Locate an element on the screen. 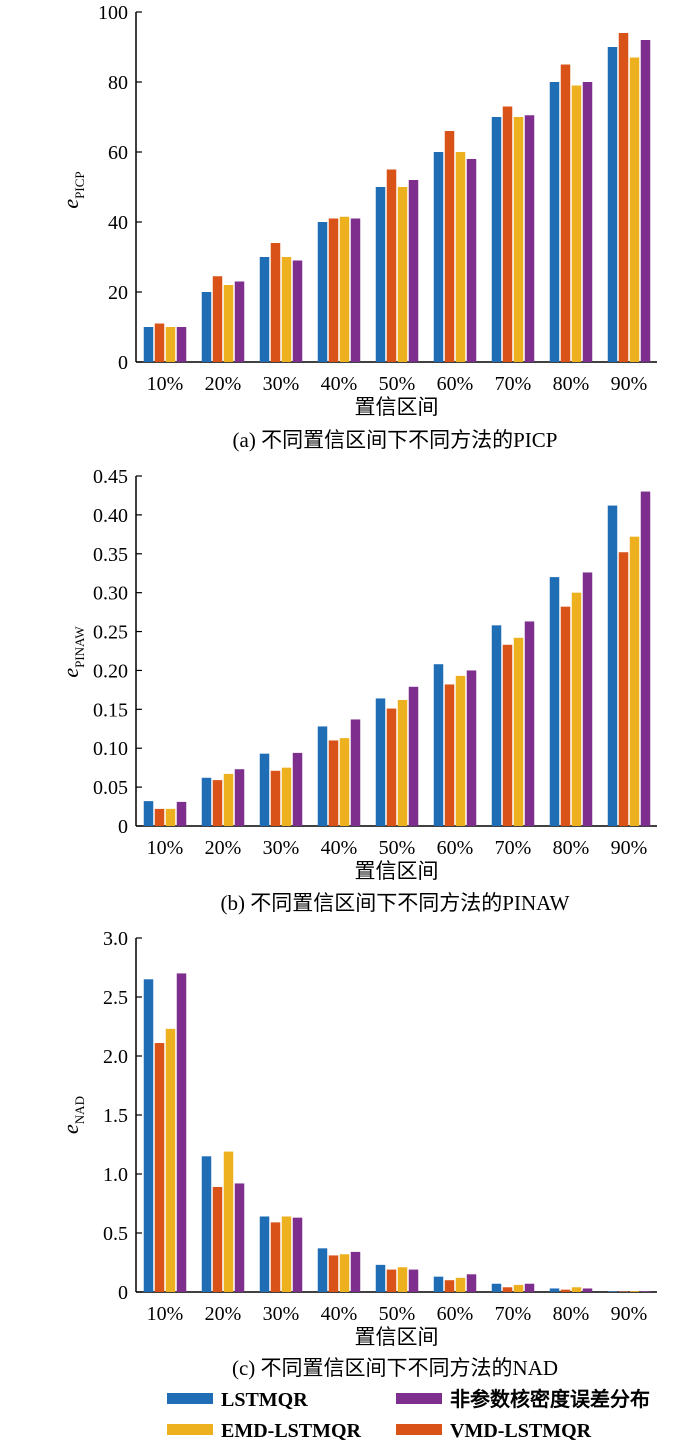  bar-50pct-s1 is located at coordinates (381, 274).